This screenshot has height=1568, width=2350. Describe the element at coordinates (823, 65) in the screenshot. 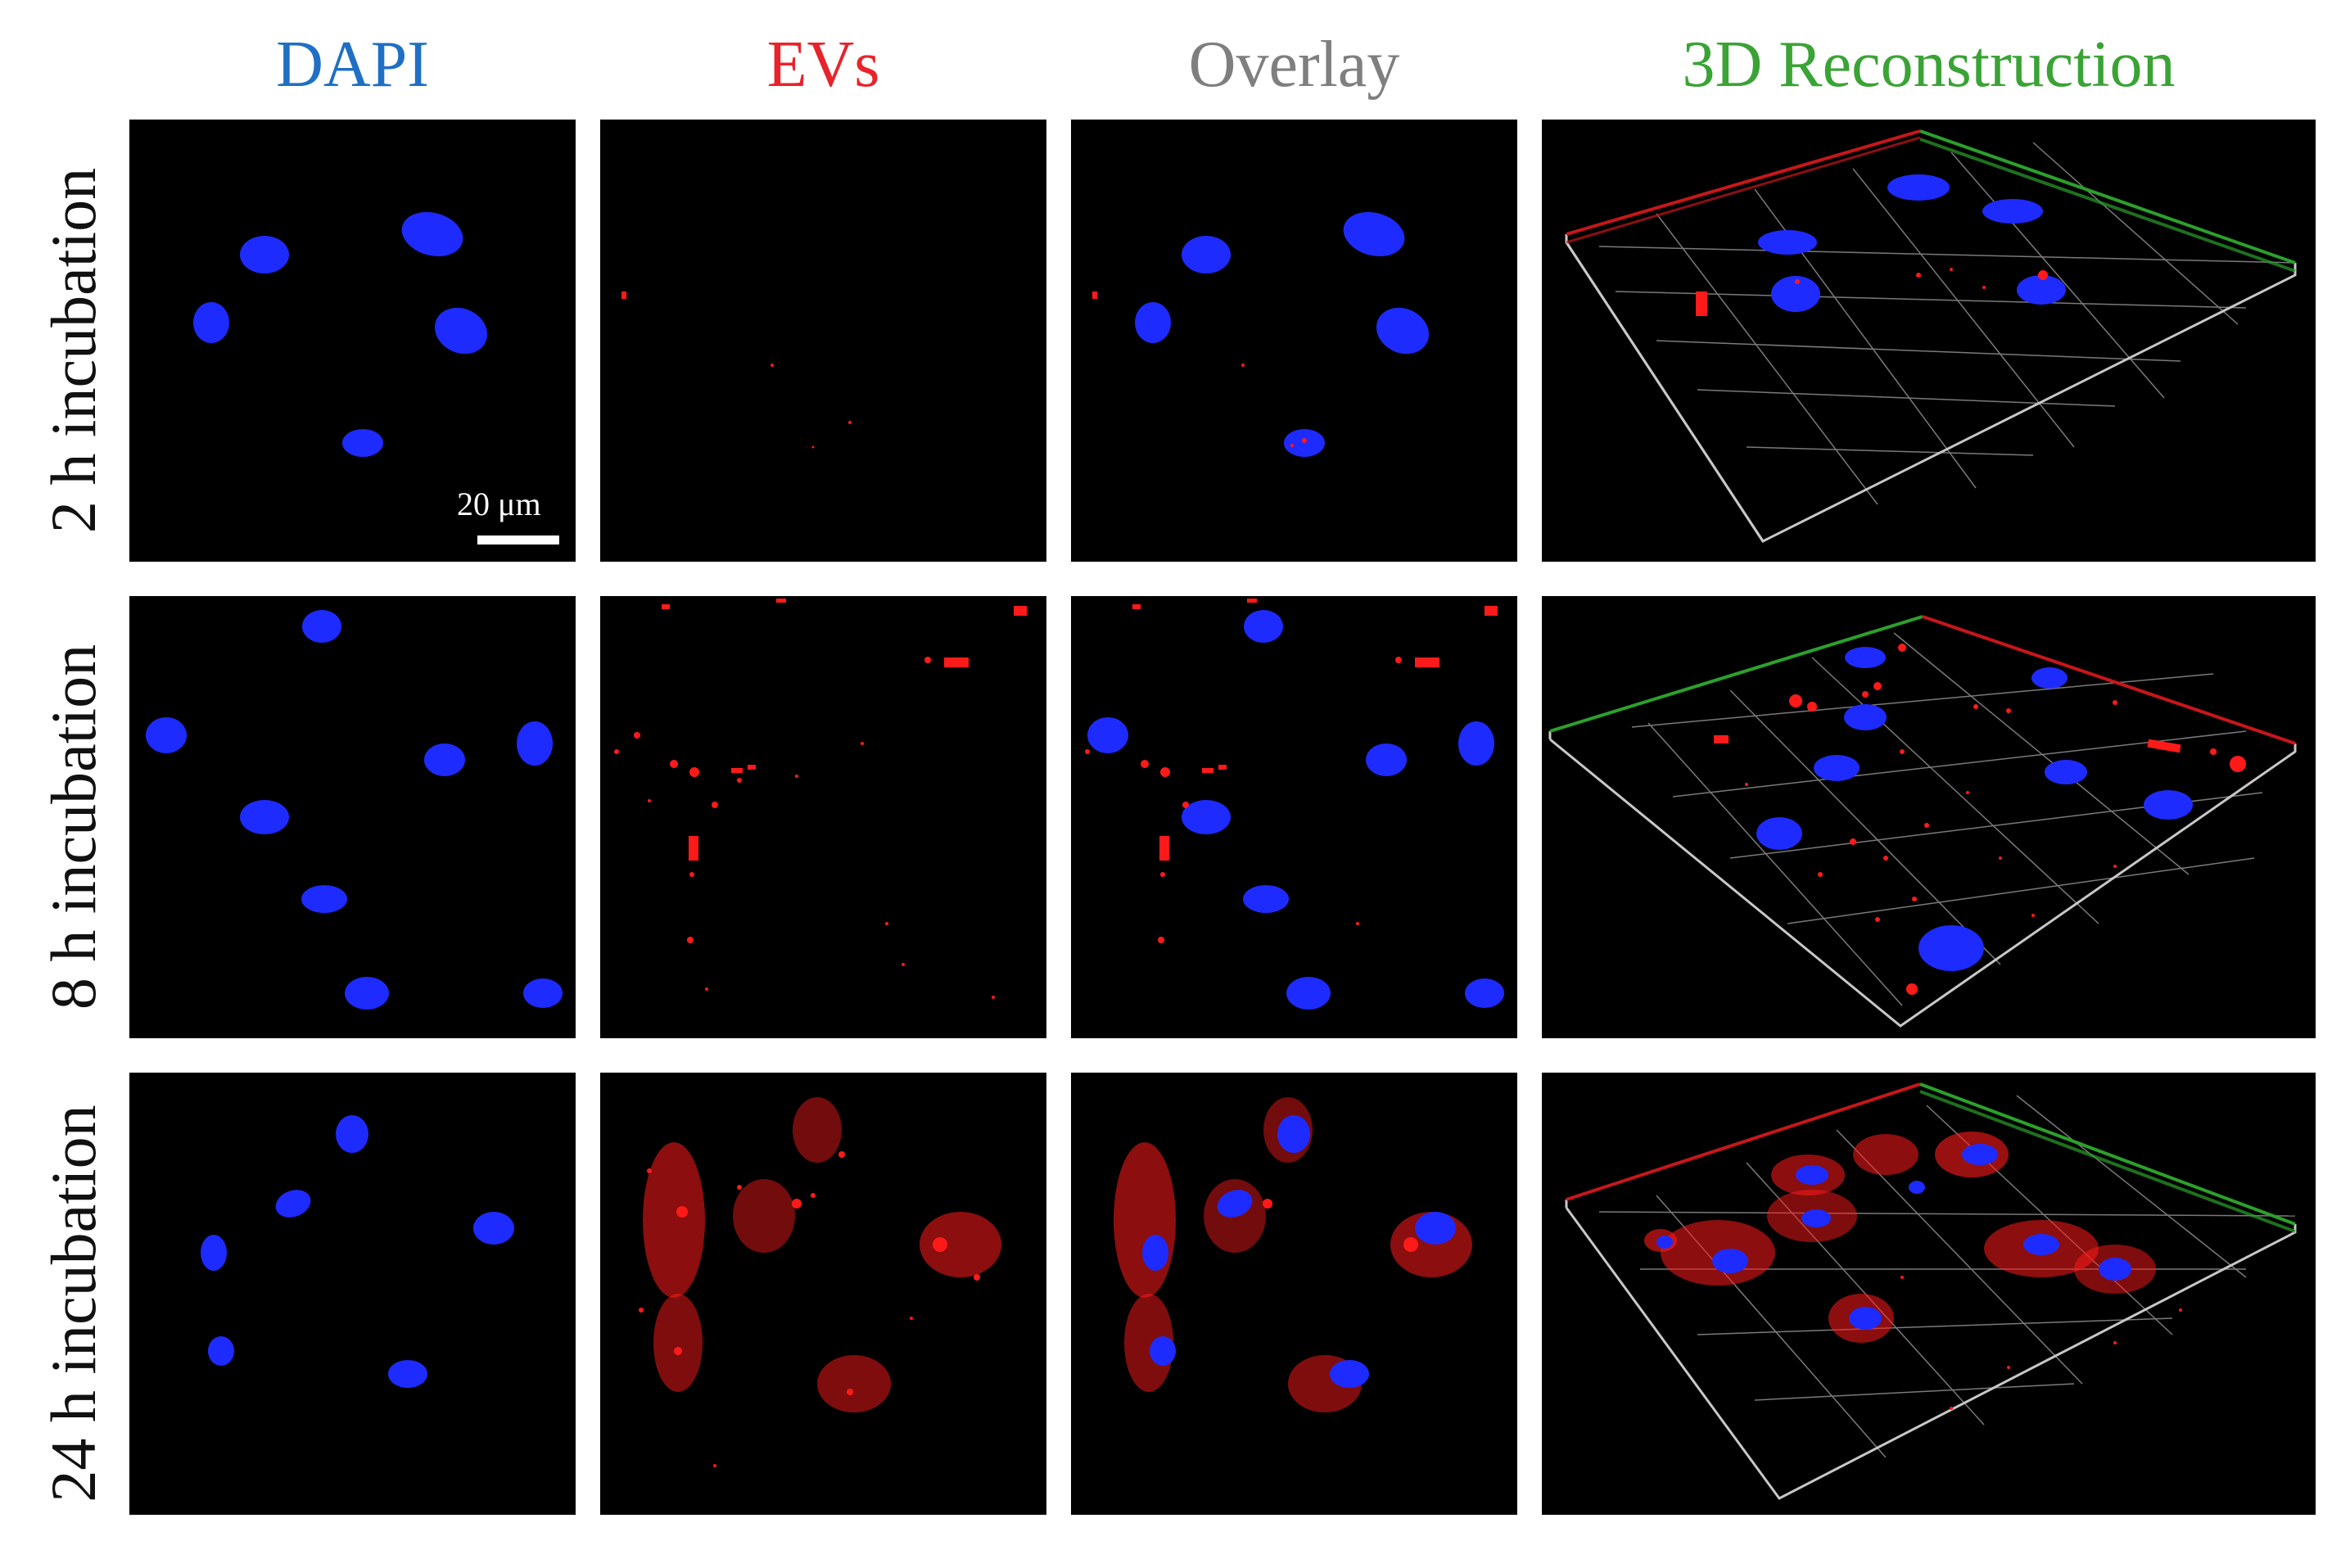

I see `column-title-evs: EVs` at that location.